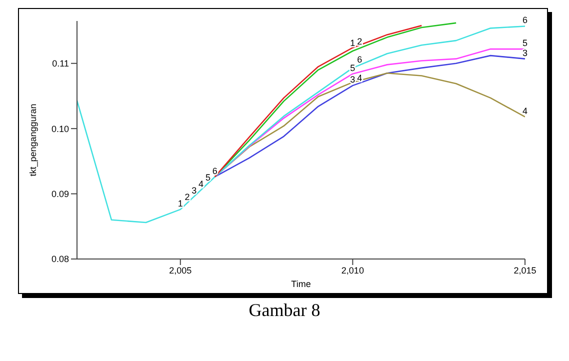 This screenshot has height=361, width=569. I want to click on x-axis-title: Time, so click(301, 284).